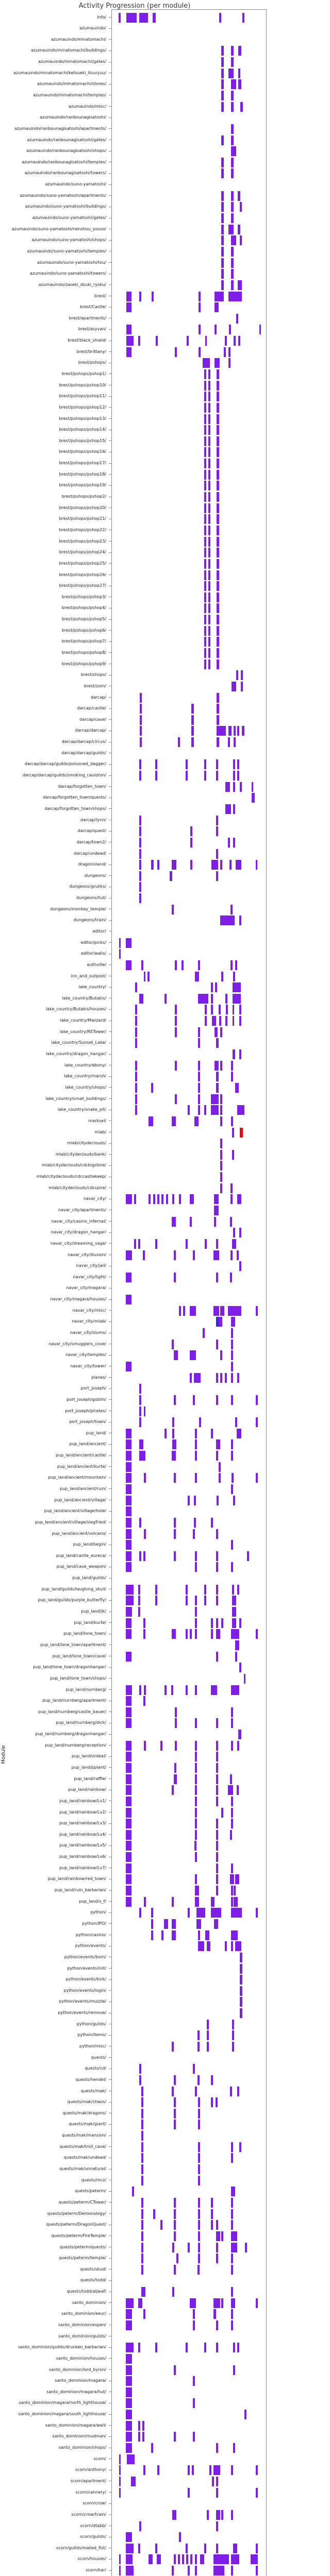 The width and height of the screenshot is (330, 2576). I want to click on module-label: darcap/undead/, so click(90, 853).